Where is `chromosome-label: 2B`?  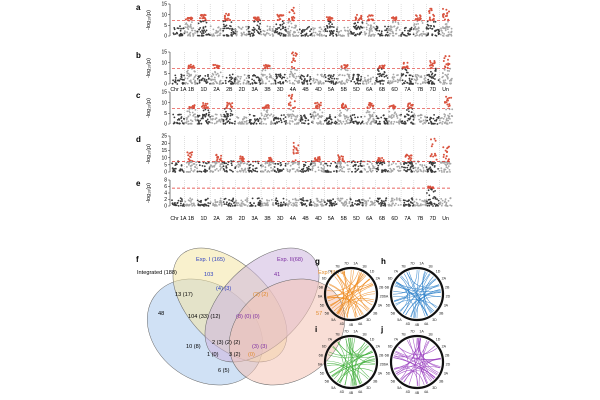 chromosome-label: 2B is located at coordinates (381, 355).